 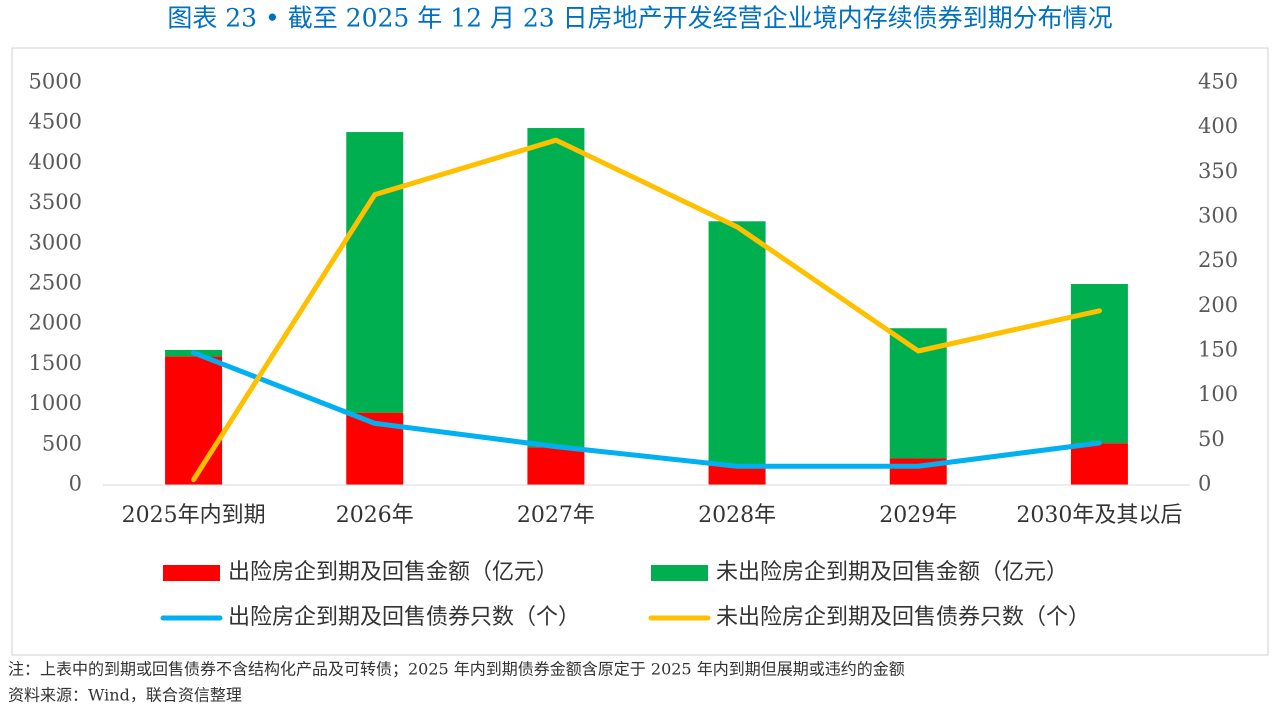 What do you see at coordinates (1218, 171) in the screenshot?
I see `y2-tick-label: 350` at bounding box center [1218, 171].